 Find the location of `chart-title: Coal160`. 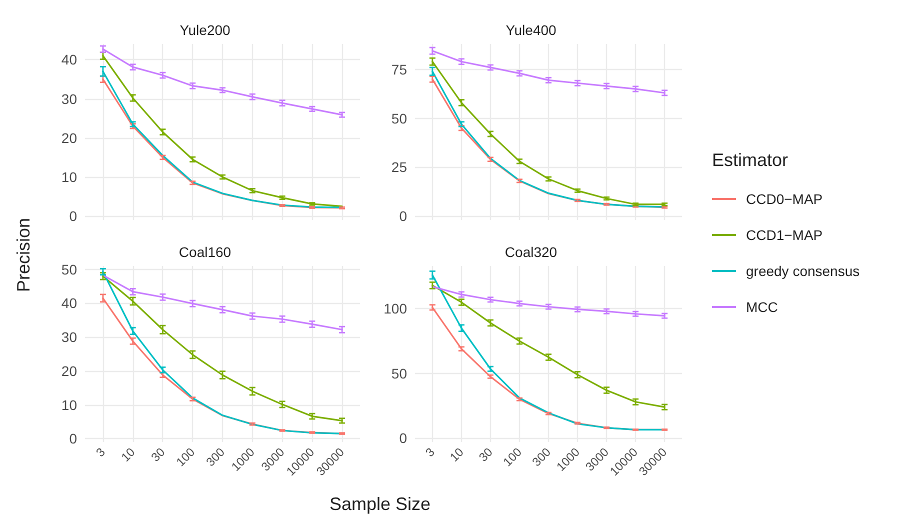

chart-title: Coal160 is located at coordinates (205, 252).